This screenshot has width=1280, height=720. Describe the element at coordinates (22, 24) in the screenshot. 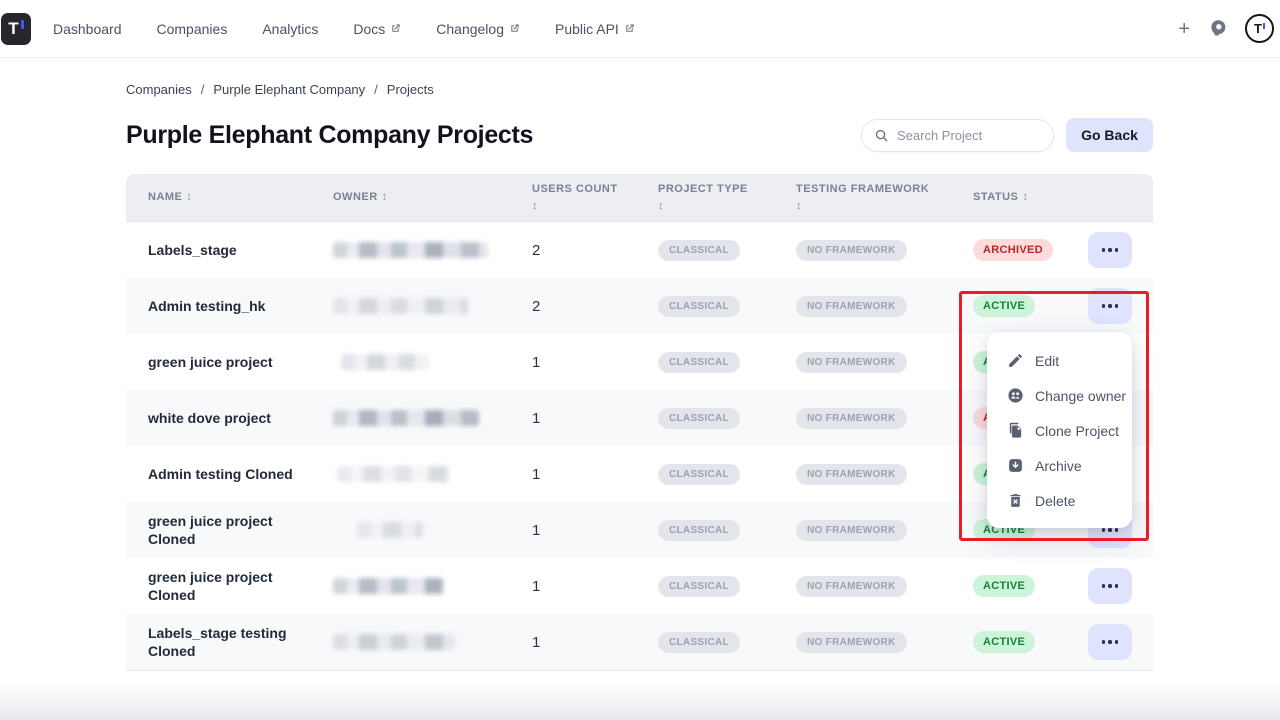

I see `brand-logo-accent` at that location.